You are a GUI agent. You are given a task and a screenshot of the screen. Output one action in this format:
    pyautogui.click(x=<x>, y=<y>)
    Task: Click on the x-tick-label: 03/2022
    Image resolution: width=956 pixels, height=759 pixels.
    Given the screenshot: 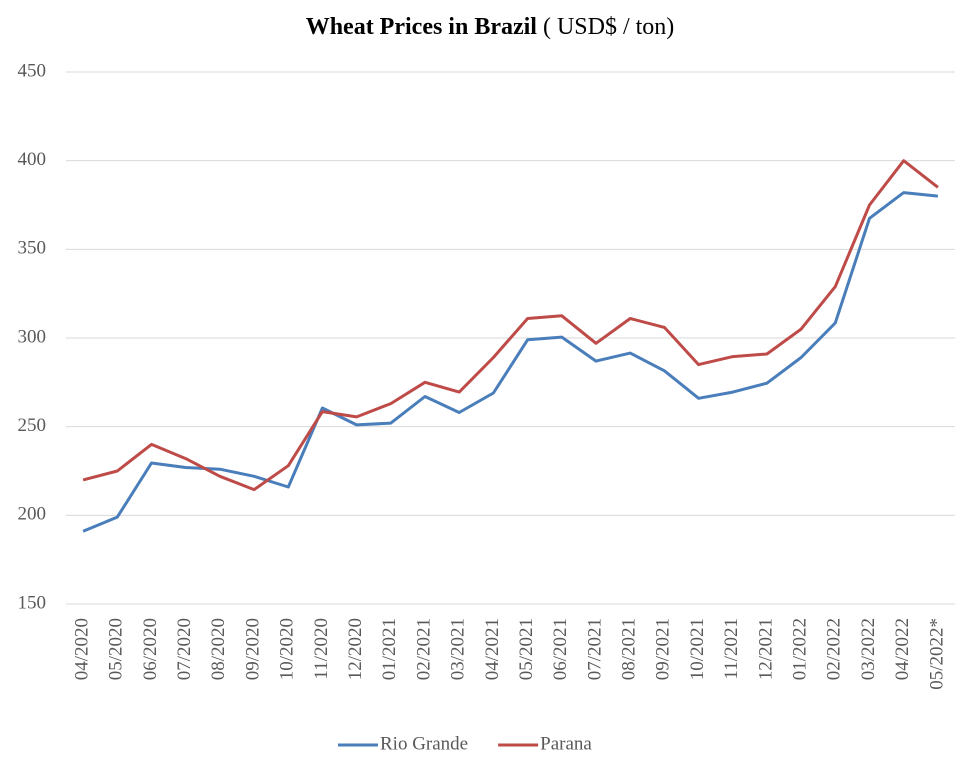 What is the action you would take?
    pyautogui.click(x=868, y=649)
    